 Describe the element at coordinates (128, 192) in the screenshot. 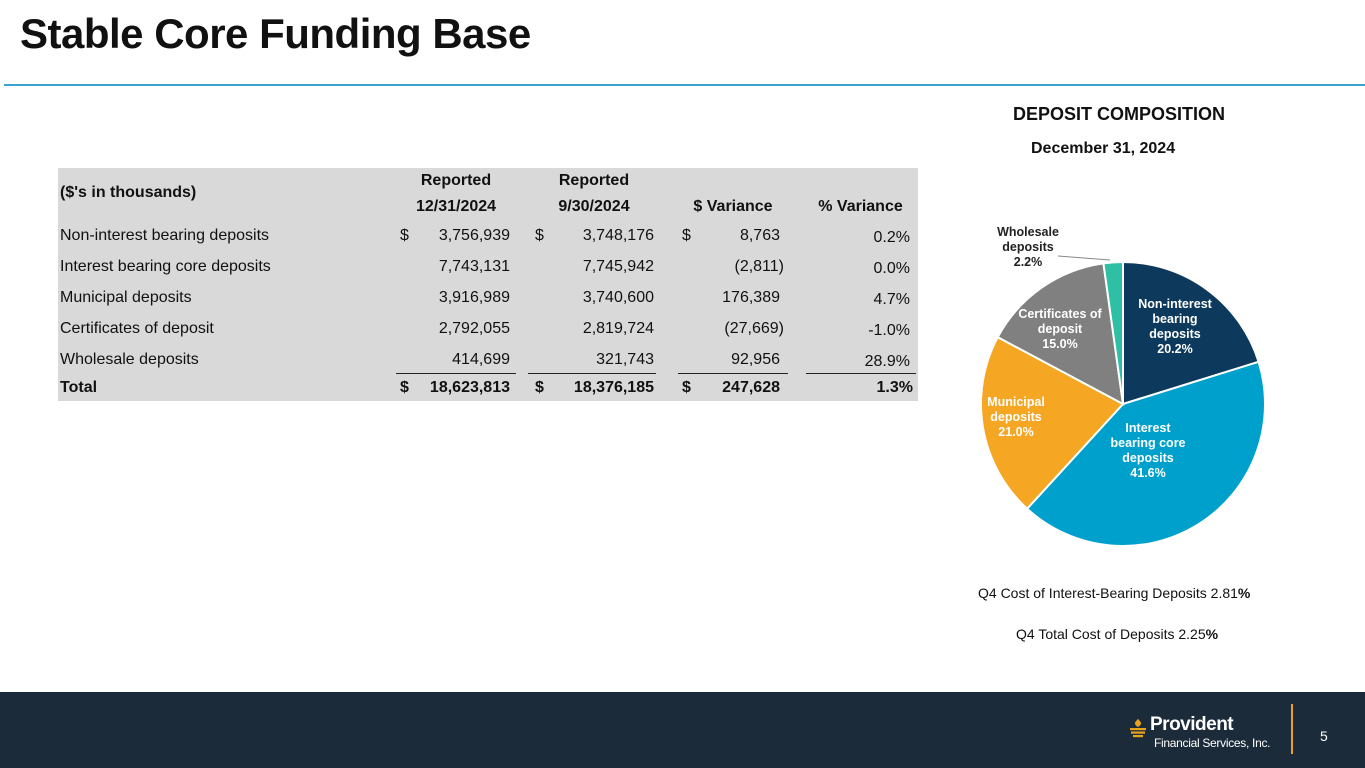

I see `unit-label: ($'s in thousands)` at that location.